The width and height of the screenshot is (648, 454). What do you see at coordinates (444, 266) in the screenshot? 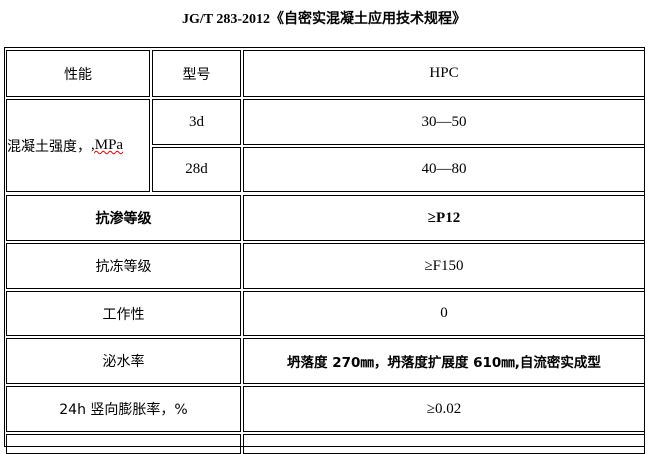
I see `row-value-frost: ≥F150` at bounding box center [444, 266].